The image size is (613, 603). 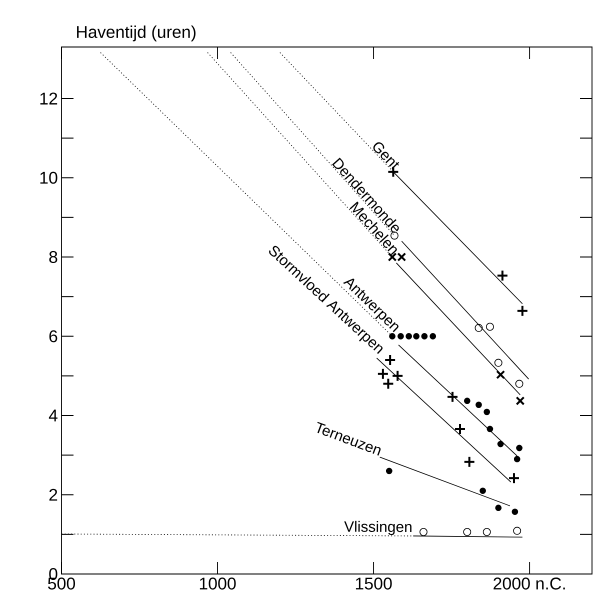 What do you see at coordinates (53, 336) in the screenshot?
I see `y-tick-label: 6` at bounding box center [53, 336].